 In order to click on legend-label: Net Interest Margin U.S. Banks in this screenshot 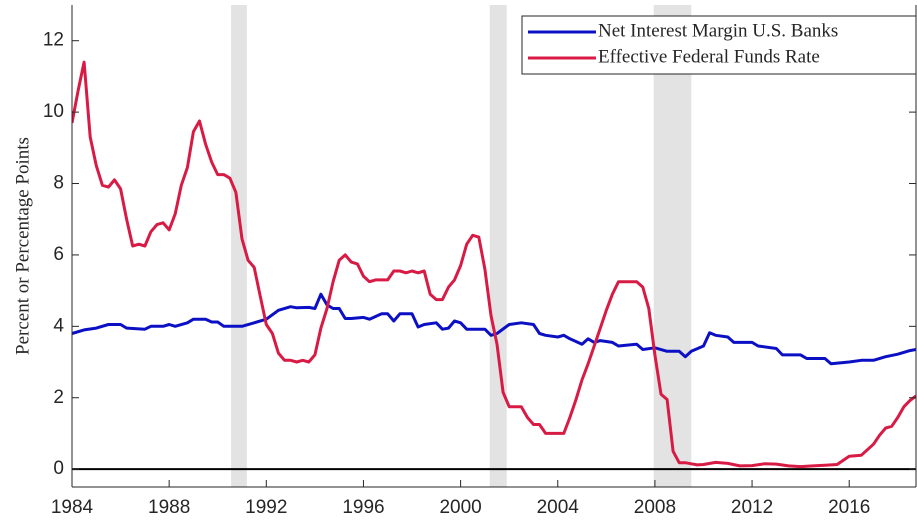, I will do `click(718, 30)`.